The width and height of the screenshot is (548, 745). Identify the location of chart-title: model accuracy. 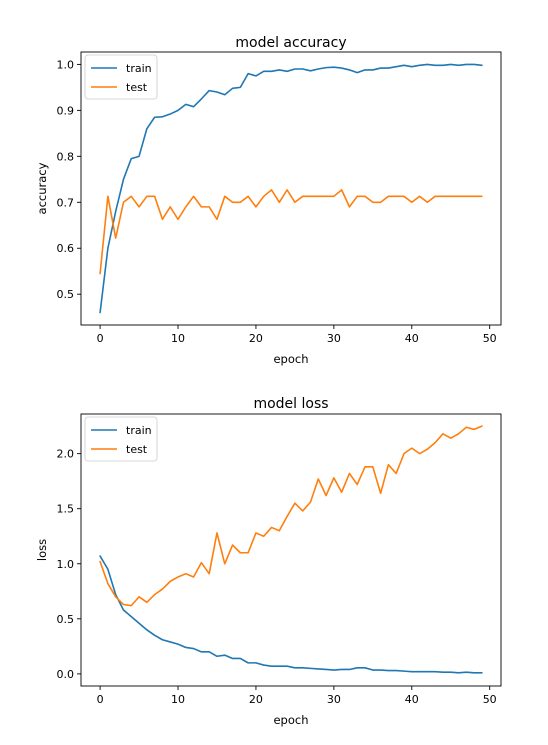
(290, 43).